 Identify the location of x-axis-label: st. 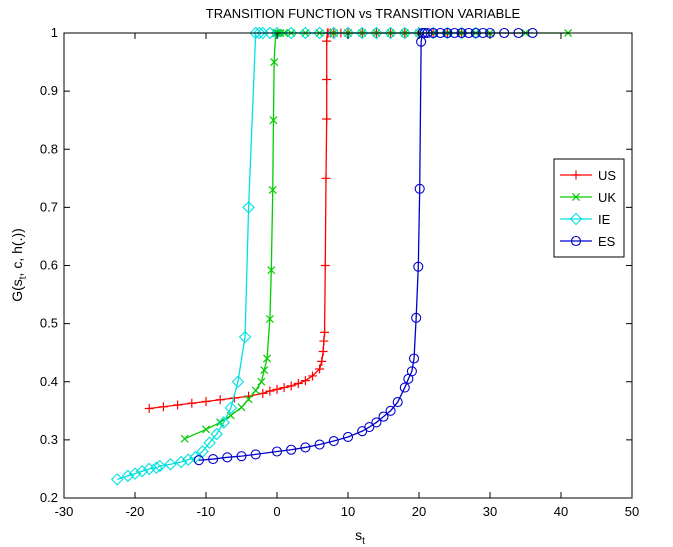
(360, 537).